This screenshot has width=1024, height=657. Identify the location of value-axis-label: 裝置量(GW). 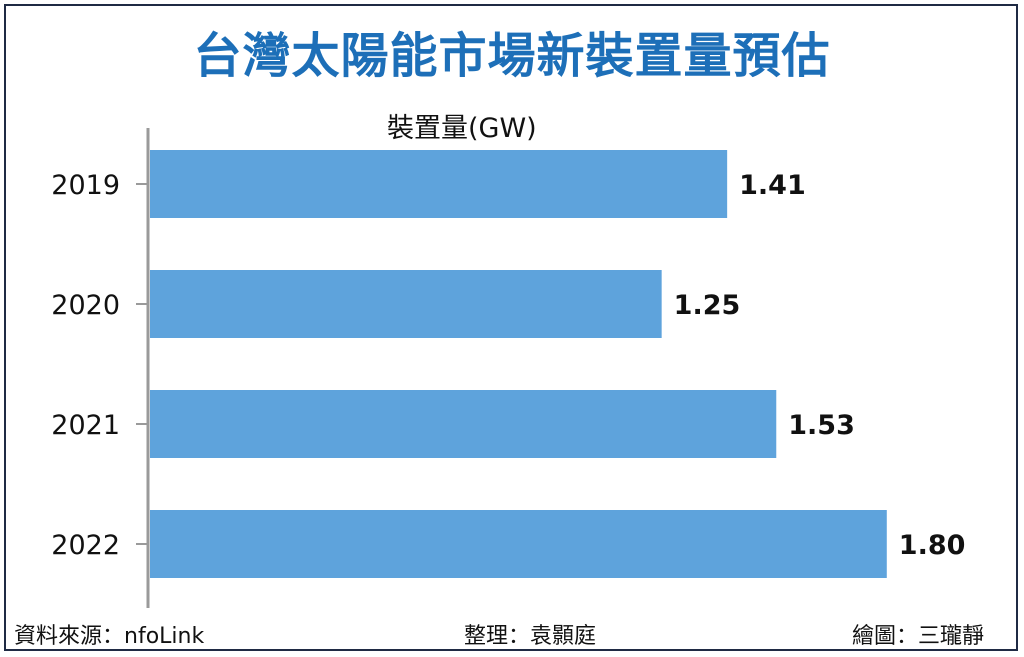
(462, 128).